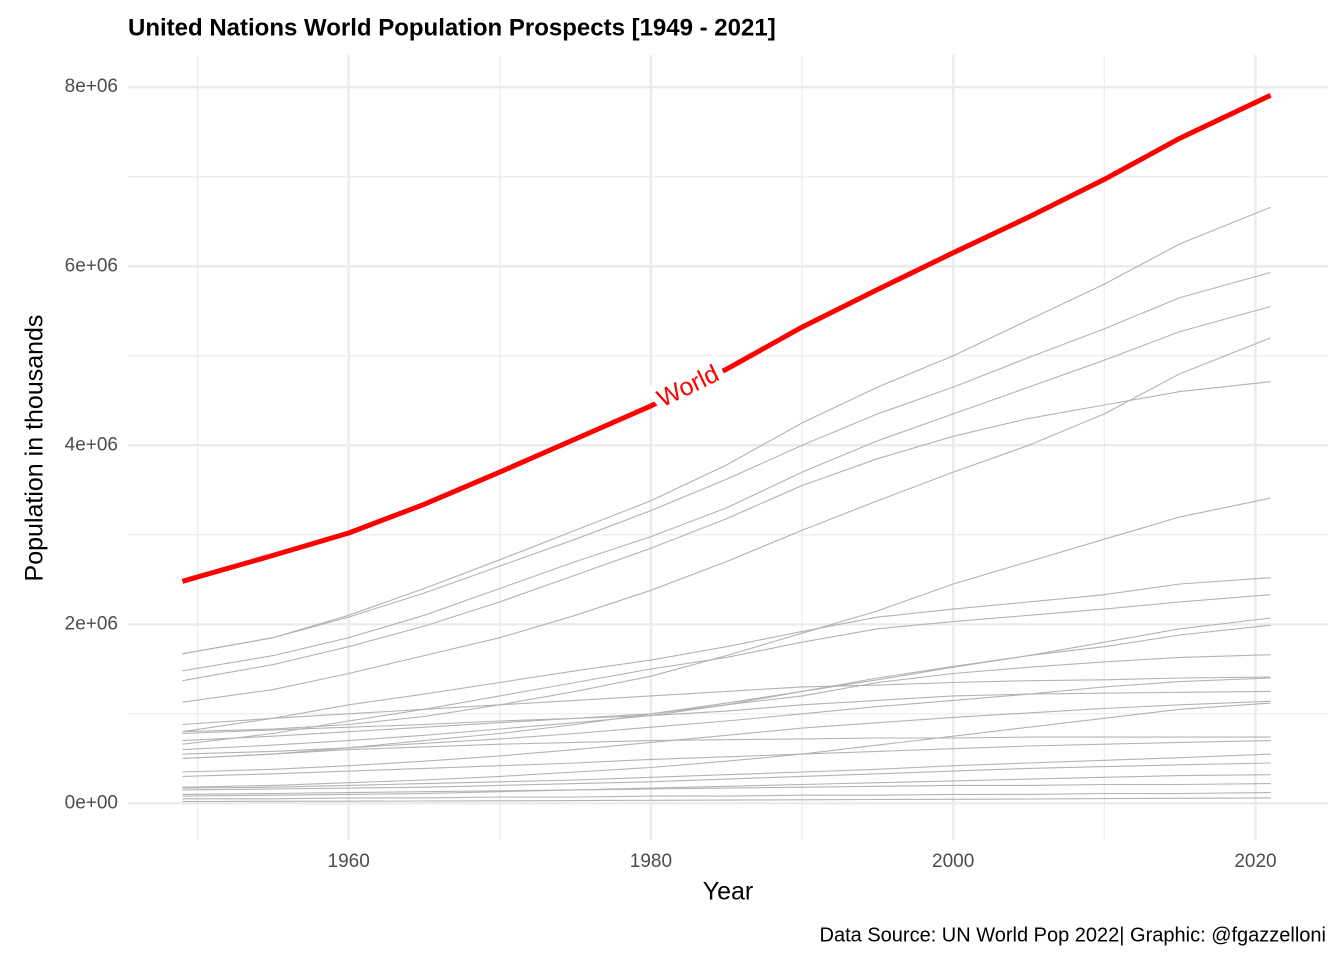 Image resolution: width=1344 pixels, height=965 pixels. I want to click on x-tick-label: 2020, so click(1255, 861).